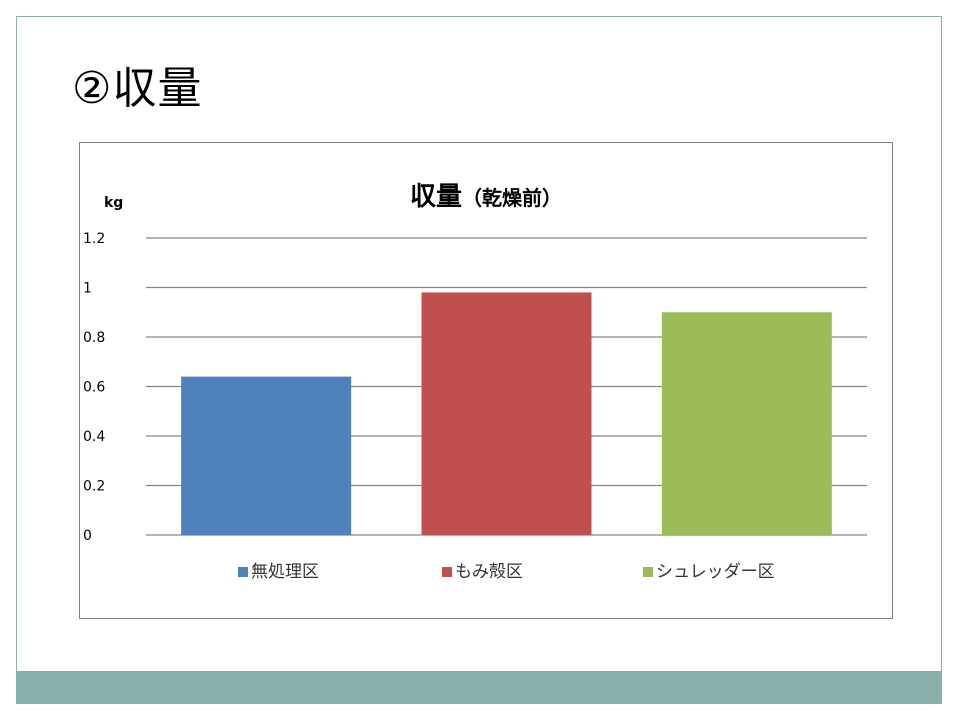 This screenshot has width=960, height=720. Describe the element at coordinates (94, 338) in the screenshot. I see `y-tick-label: 0.8` at that location.